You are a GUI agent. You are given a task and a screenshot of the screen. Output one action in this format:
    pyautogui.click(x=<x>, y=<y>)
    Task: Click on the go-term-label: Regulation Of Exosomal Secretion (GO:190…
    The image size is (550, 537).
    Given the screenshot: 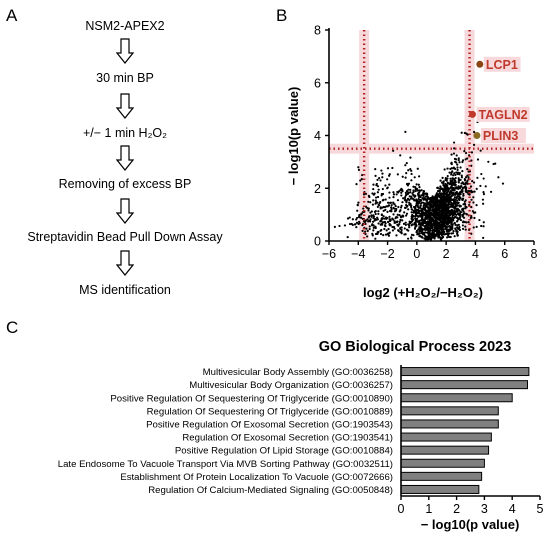 What is the action you would take?
    pyautogui.click(x=287, y=438)
    